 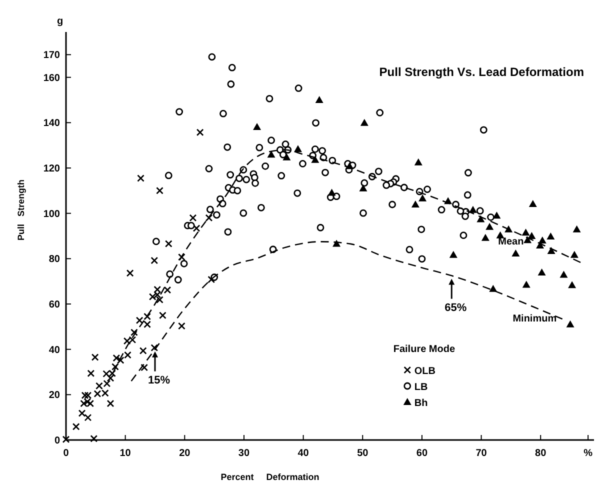 I want to click on y-axis-title: Pull Strength, so click(x=21, y=210).